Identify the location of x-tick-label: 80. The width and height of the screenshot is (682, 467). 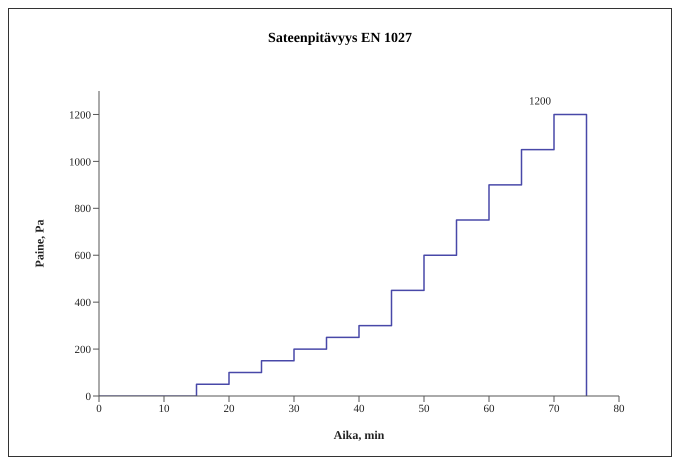
(619, 408).